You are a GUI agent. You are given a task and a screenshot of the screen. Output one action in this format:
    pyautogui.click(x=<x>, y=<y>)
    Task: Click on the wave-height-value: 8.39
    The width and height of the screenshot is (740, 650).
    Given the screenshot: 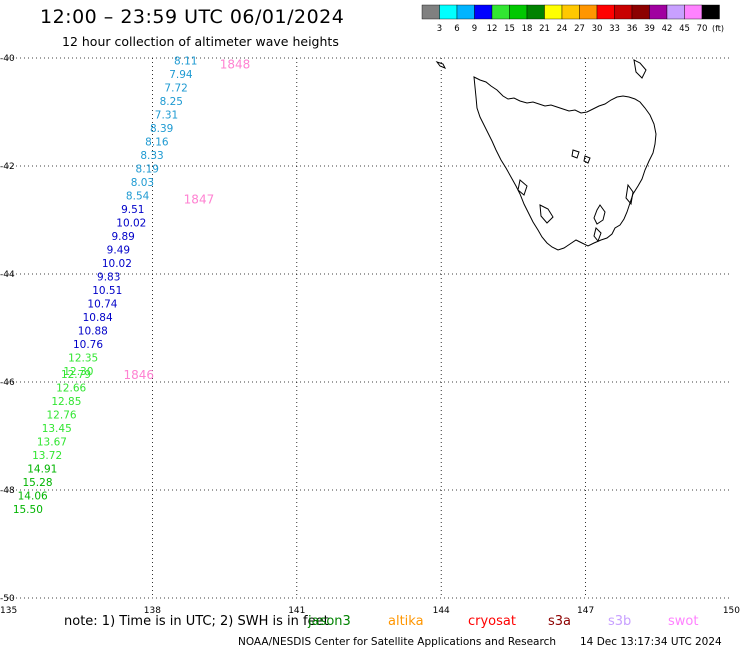 What is the action you would take?
    pyautogui.click(x=161, y=129)
    